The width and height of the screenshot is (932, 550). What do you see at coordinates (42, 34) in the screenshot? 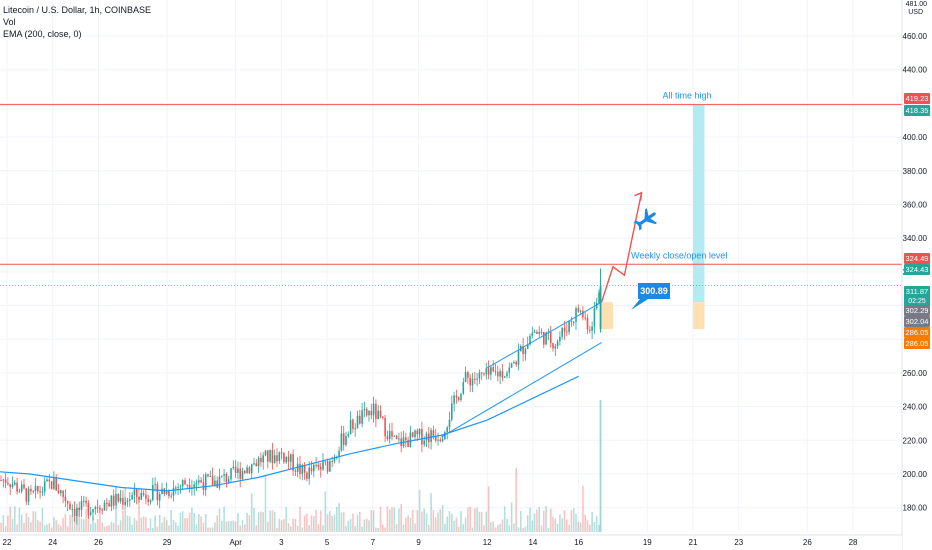
I see `legend-ema: EMA (200, close, 0)` at bounding box center [42, 34].